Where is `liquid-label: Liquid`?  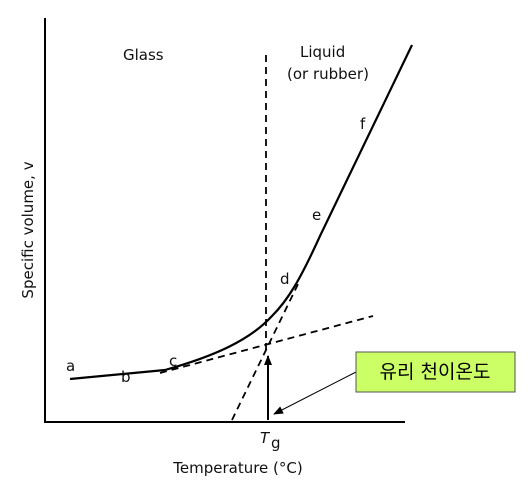 liquid-label: Liquid is located at coordinates (322, 52).